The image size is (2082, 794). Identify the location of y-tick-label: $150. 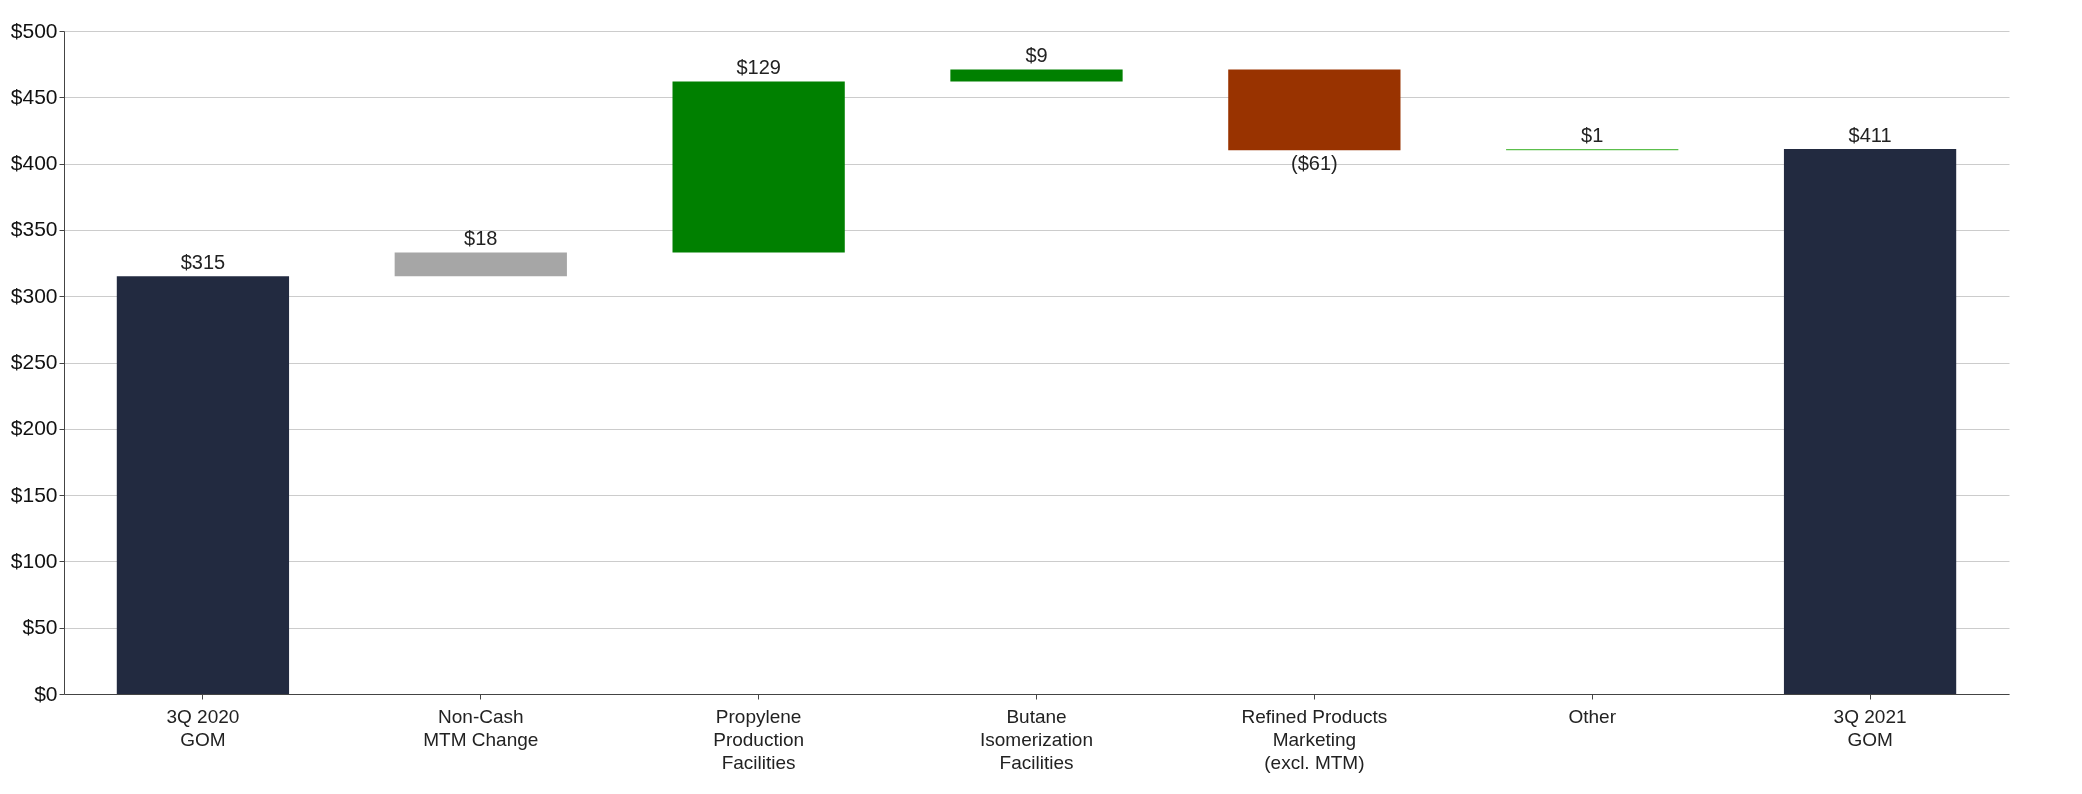
(34, 494).